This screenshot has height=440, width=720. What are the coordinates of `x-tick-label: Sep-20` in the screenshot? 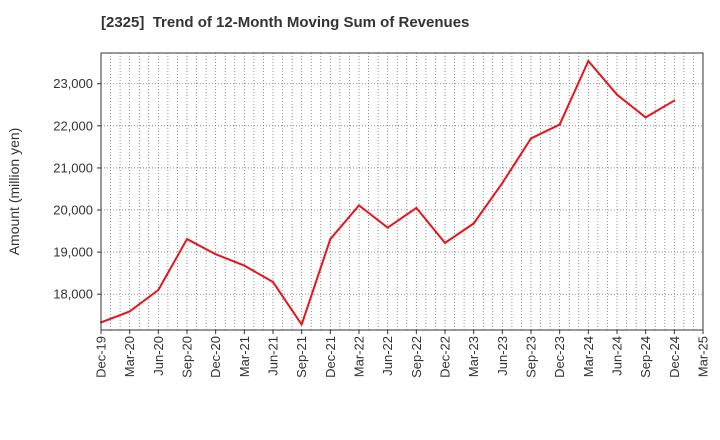 It's located at (187, 357).